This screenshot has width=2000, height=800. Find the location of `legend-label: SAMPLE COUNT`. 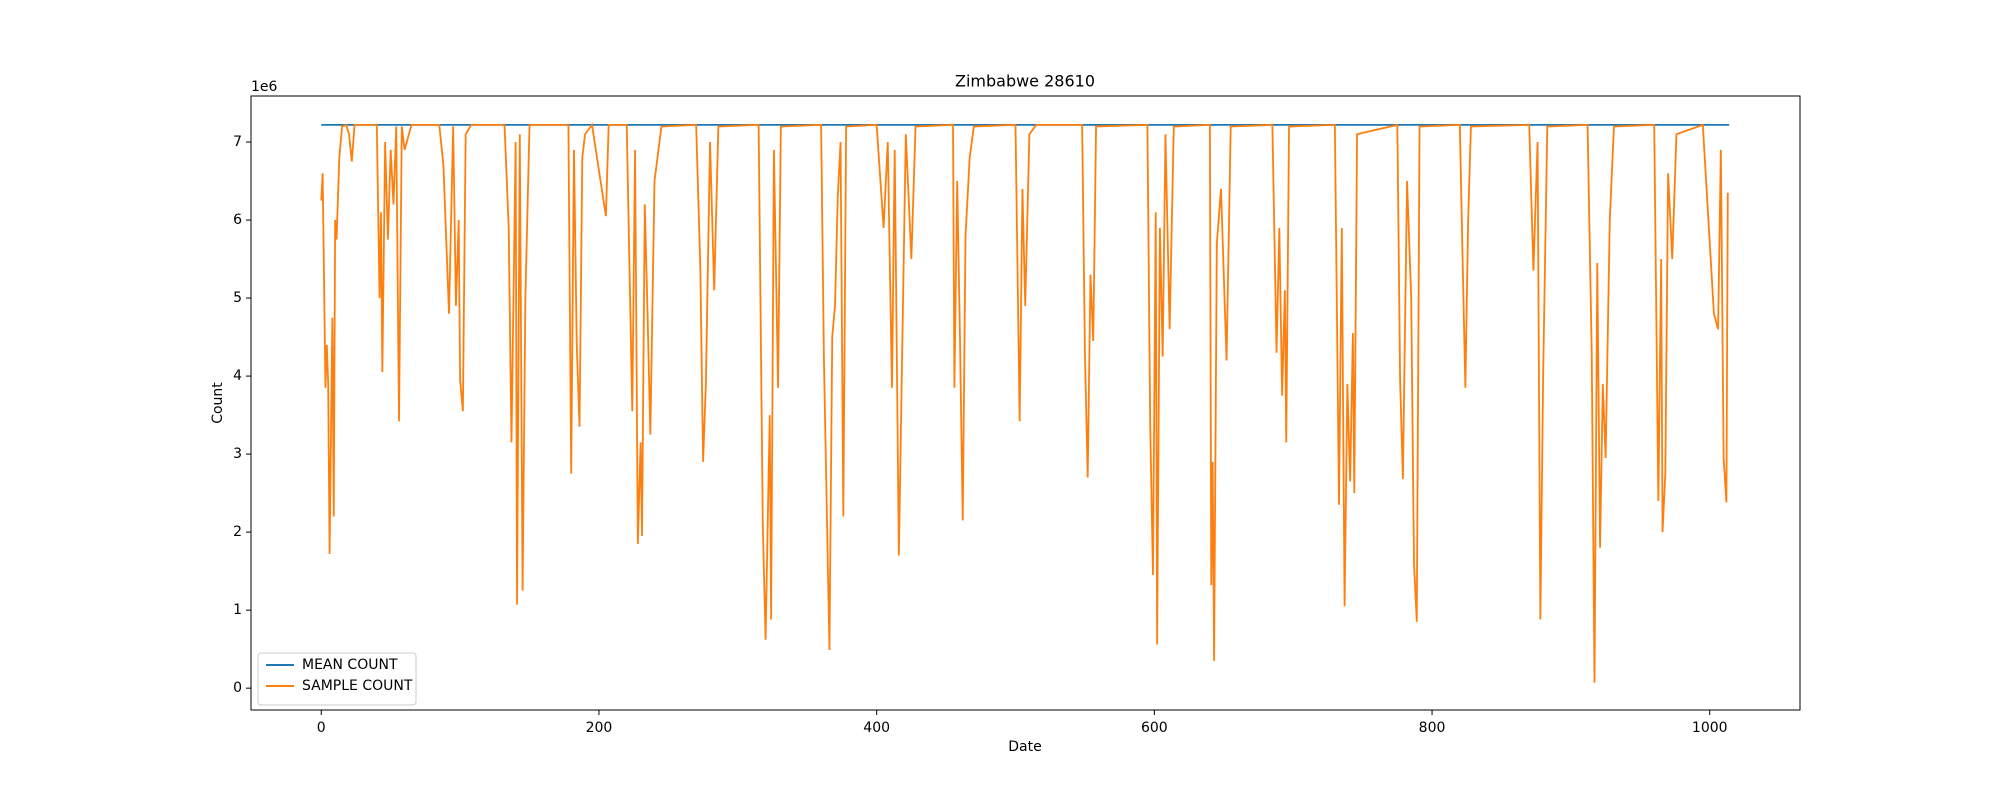

legend-label: SAMPLE COUNT is located at coordinates (357, 686).